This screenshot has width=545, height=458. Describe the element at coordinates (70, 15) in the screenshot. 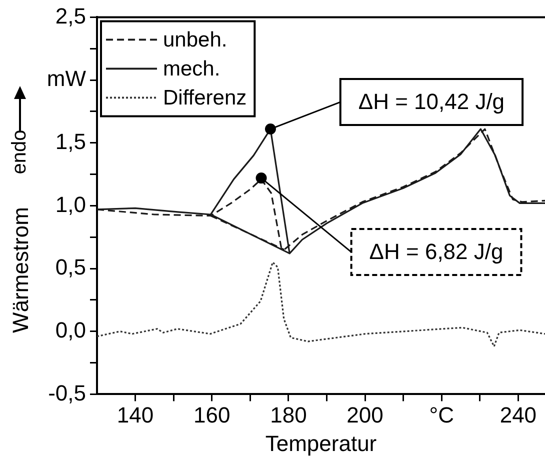

I see `y-tick-label: 2,5` at that location.